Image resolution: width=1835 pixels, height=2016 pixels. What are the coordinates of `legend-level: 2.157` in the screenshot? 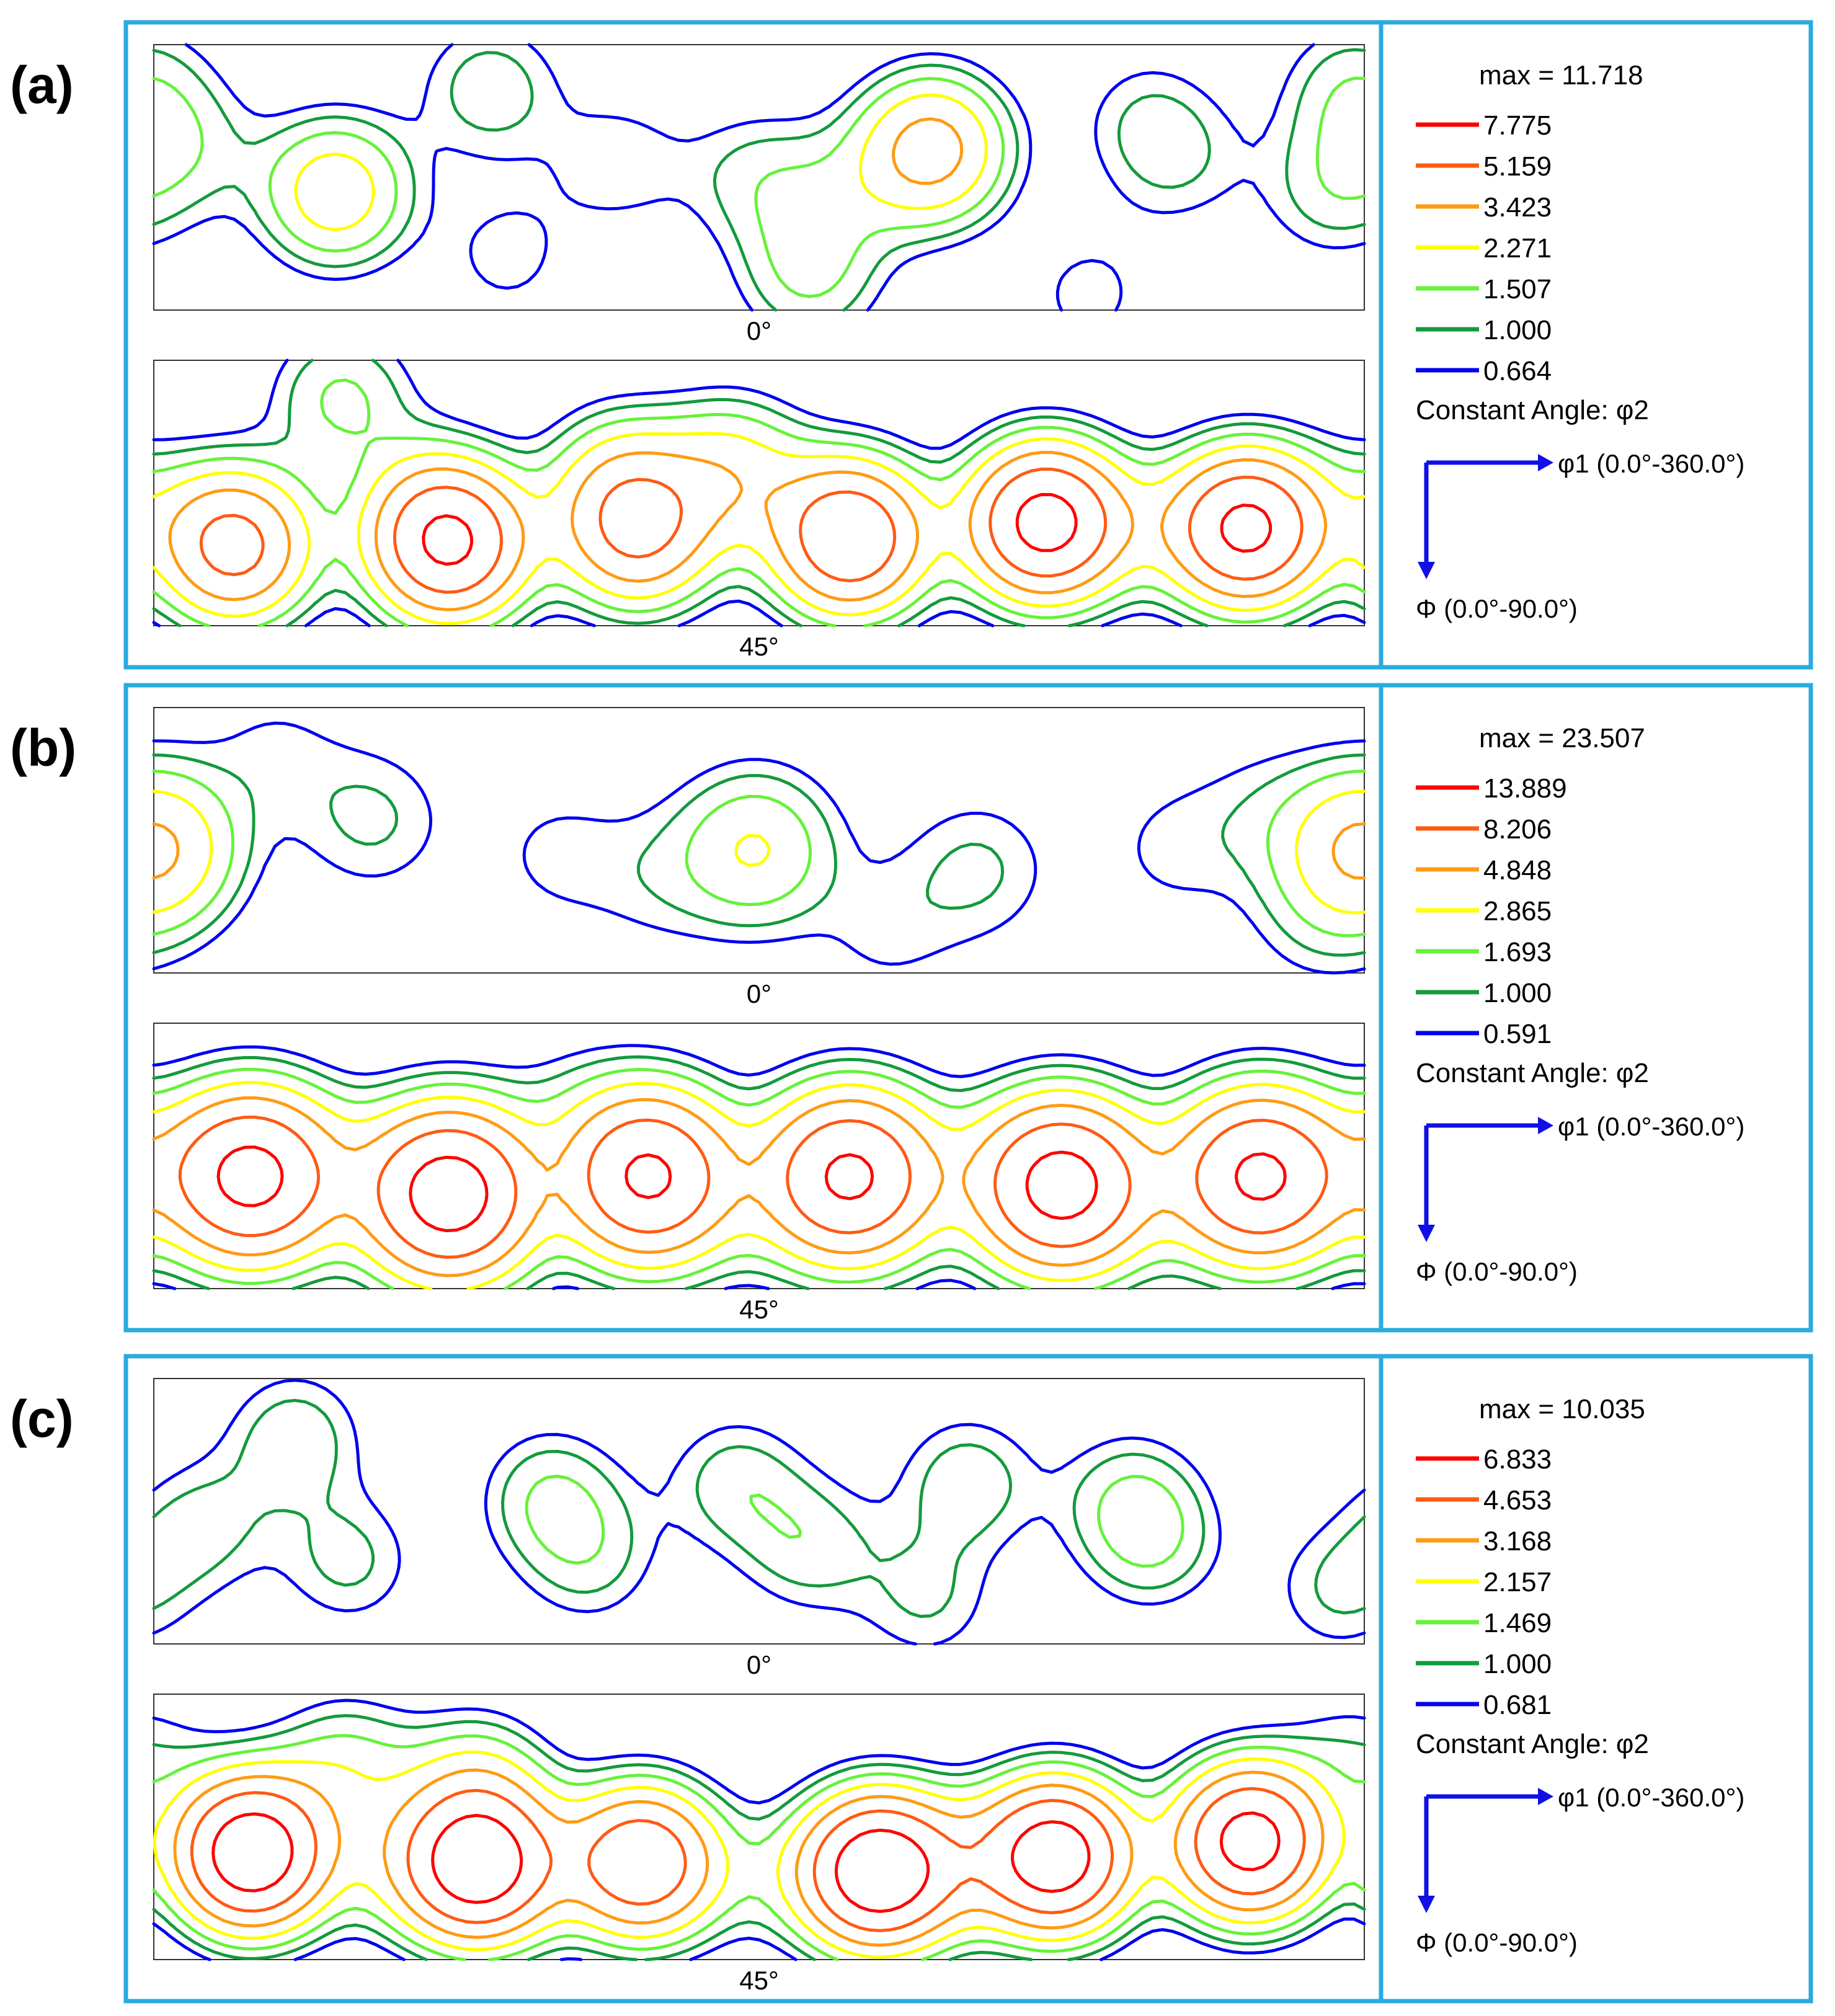 It's located at (1517, 1582).